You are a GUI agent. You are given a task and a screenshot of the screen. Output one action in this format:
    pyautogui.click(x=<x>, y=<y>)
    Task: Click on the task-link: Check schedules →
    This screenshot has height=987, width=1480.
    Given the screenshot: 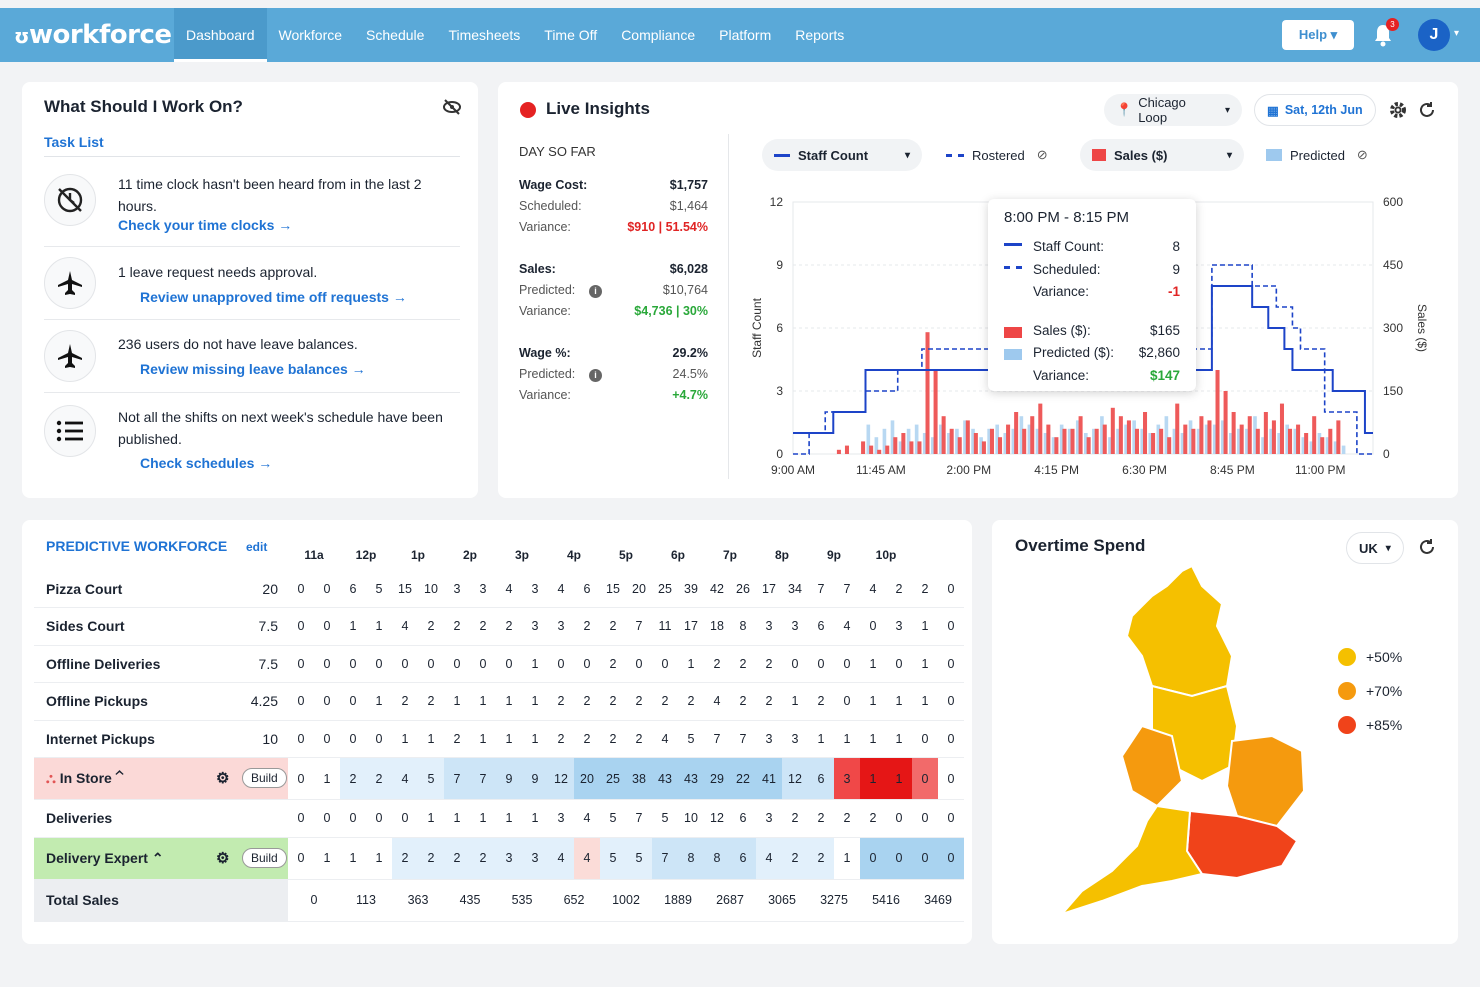 What is the action you would take?
    pyautogui.click(x=206, y=463)
    